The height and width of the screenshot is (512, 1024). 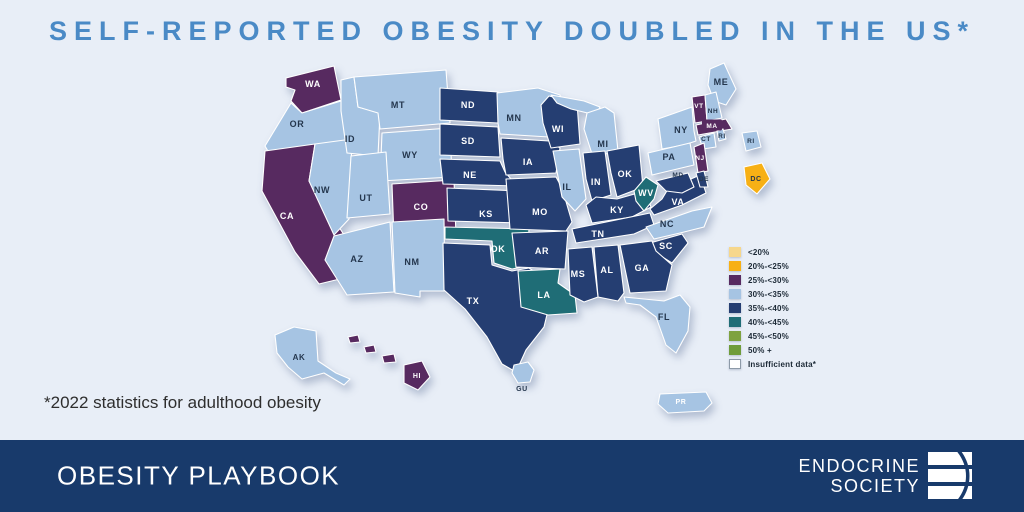 What do you see at coordinates (664, 317) in the screenshot?
I see `state-label-fl: FL` at bounding box center [664, 317].